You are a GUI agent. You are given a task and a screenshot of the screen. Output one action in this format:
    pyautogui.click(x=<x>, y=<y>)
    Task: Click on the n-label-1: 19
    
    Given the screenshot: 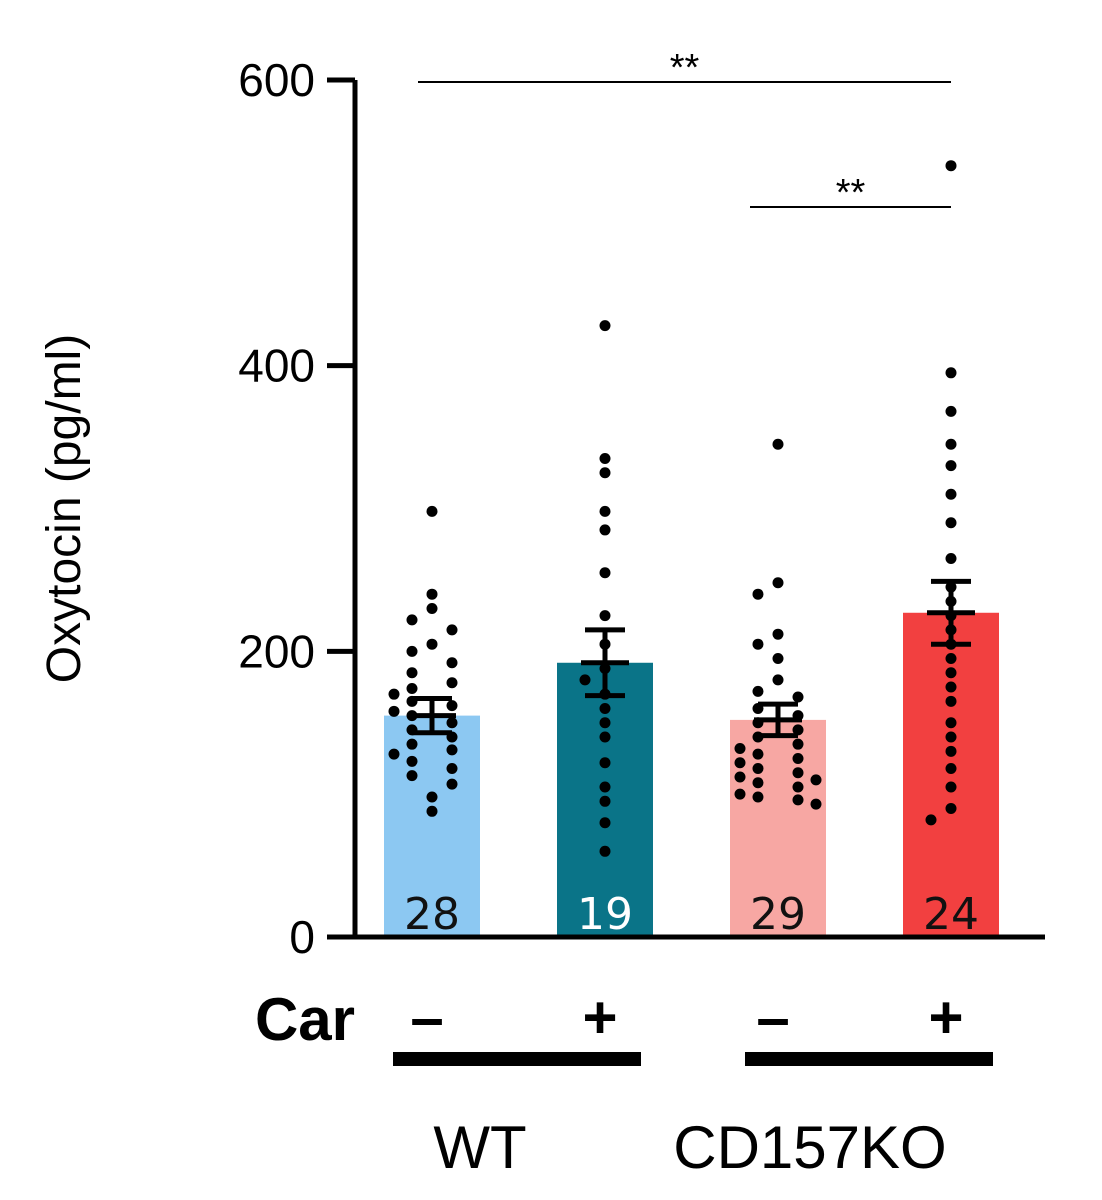 What is the action you would take?
    pyautogui.click(x=605, y=914)
    